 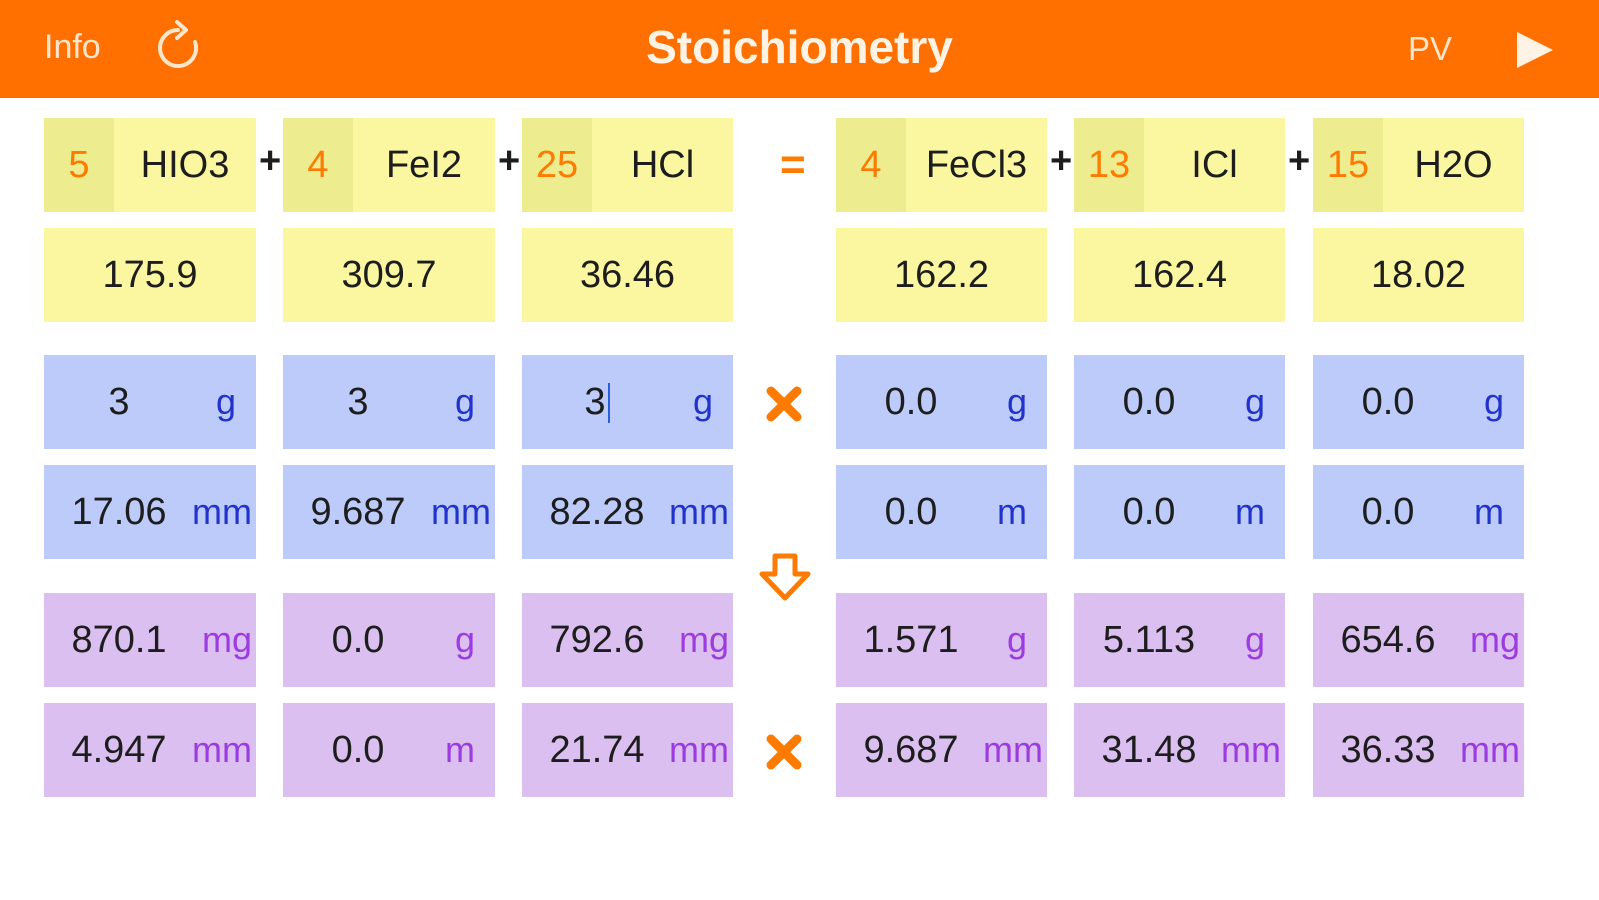 What do you see at coordinates (557, 165) in the screenshot?
I see `coefficient: 25` at bounding box center [557, 165].